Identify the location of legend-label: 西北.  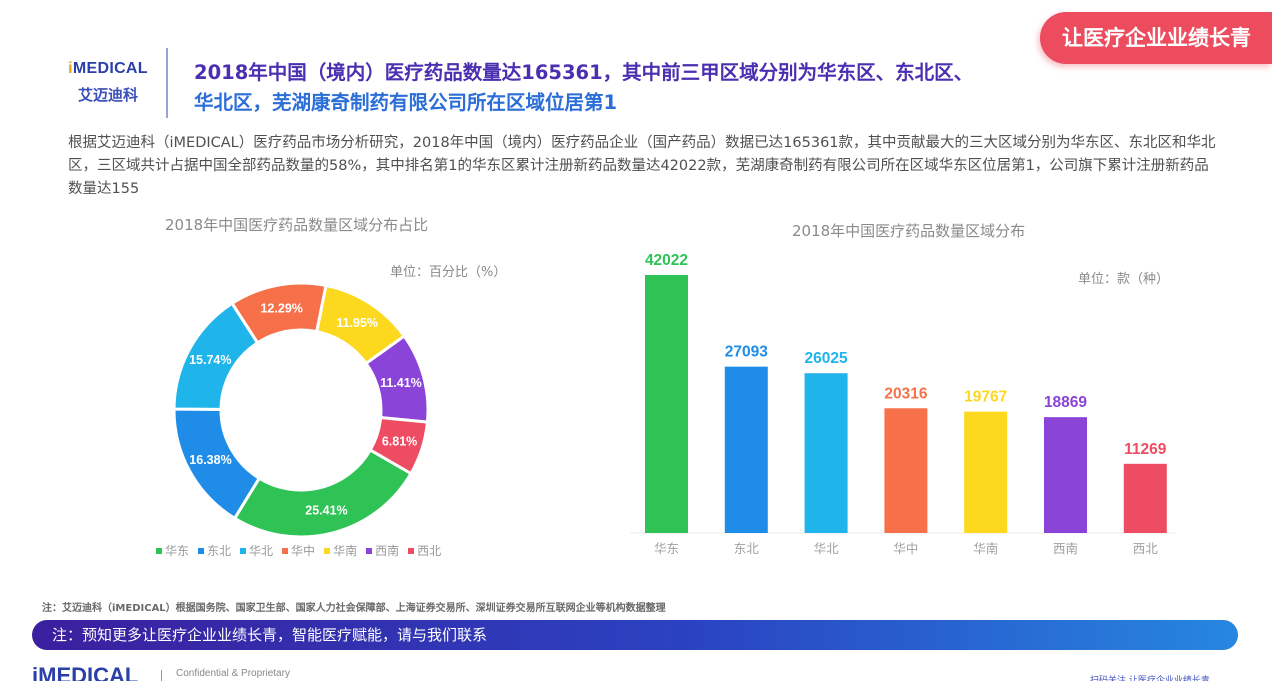
(429, 551).